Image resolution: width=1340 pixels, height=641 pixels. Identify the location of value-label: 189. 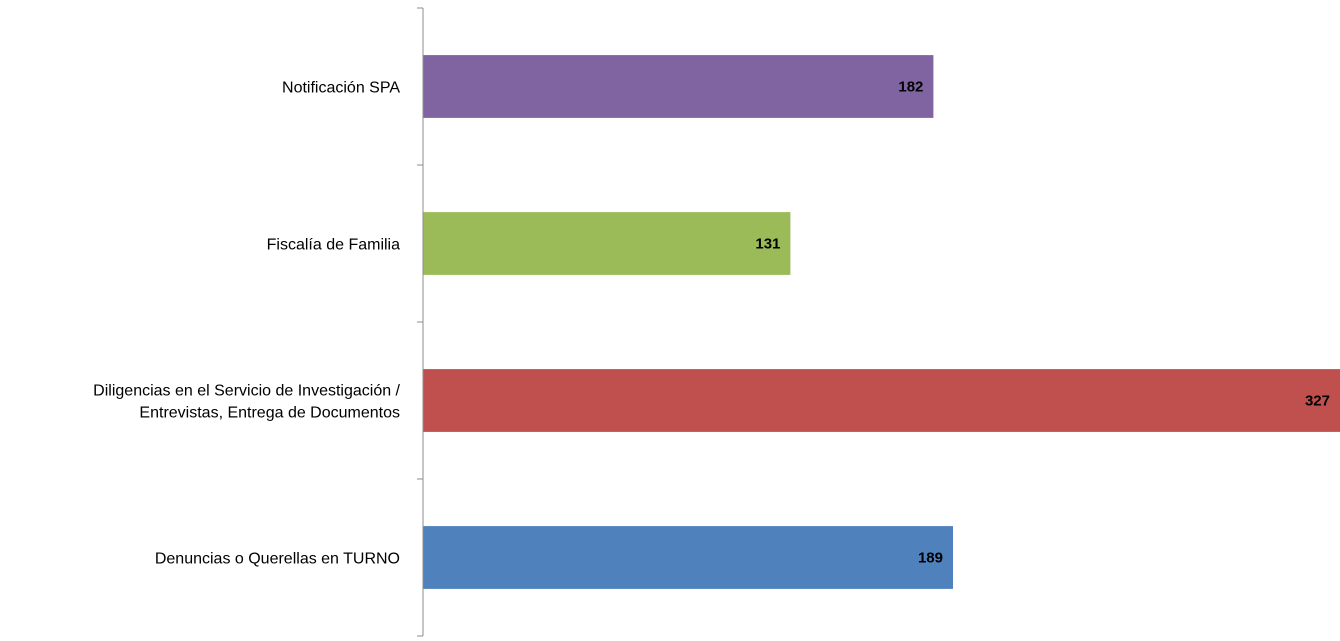
(930, 558).